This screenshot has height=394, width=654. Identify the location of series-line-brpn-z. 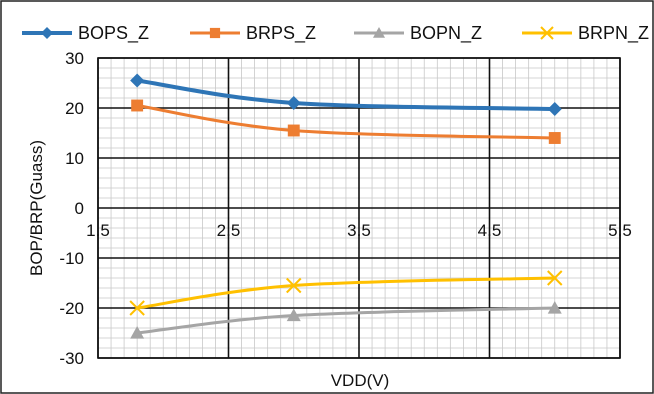
(346, 293).